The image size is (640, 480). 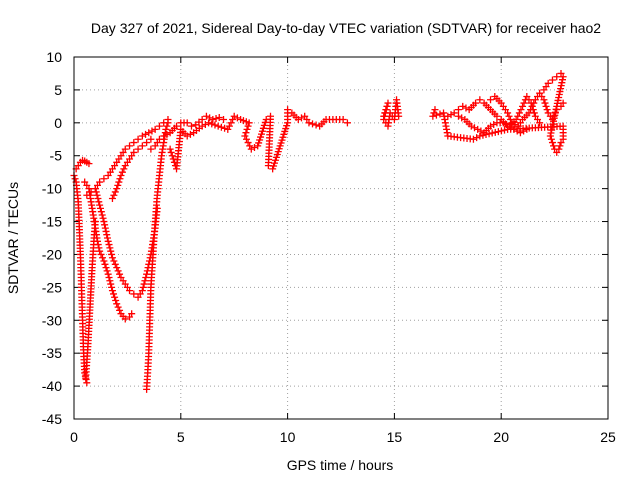 What do you see at coordinates (157, 256) in the screenshot?
I see `series-descent-D` at bounding box center [157, 256].